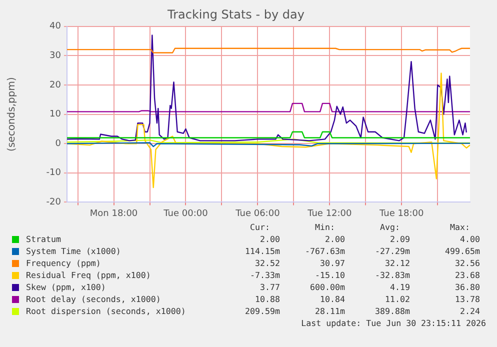 This screenshot has height=347, width=497. What do you see at coordinates (56, 27) in the screenshot?
I see `y-tick-label: 40` at bounding box center [56, 27].